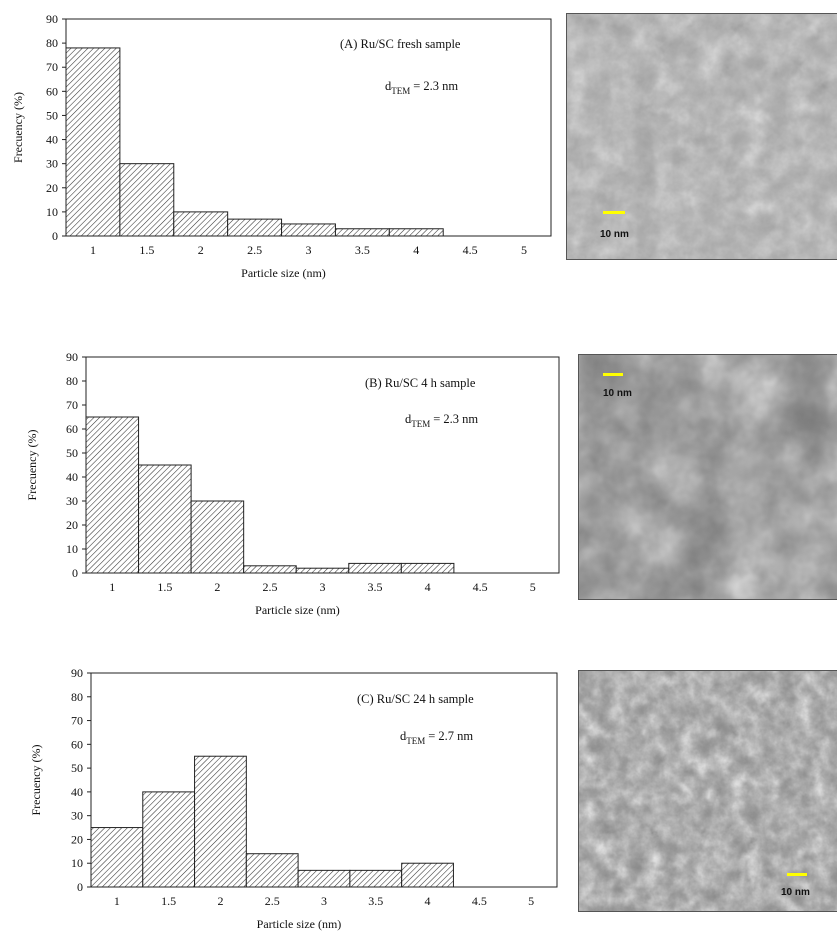 Image resolution: width=837 pixels, height=939 pixels. What do you see at coordinates (415, 699) in the screenshot?
I see `sample-annotation: (C) Ru/SC 24 h sample` at bounding box center [415, 699].